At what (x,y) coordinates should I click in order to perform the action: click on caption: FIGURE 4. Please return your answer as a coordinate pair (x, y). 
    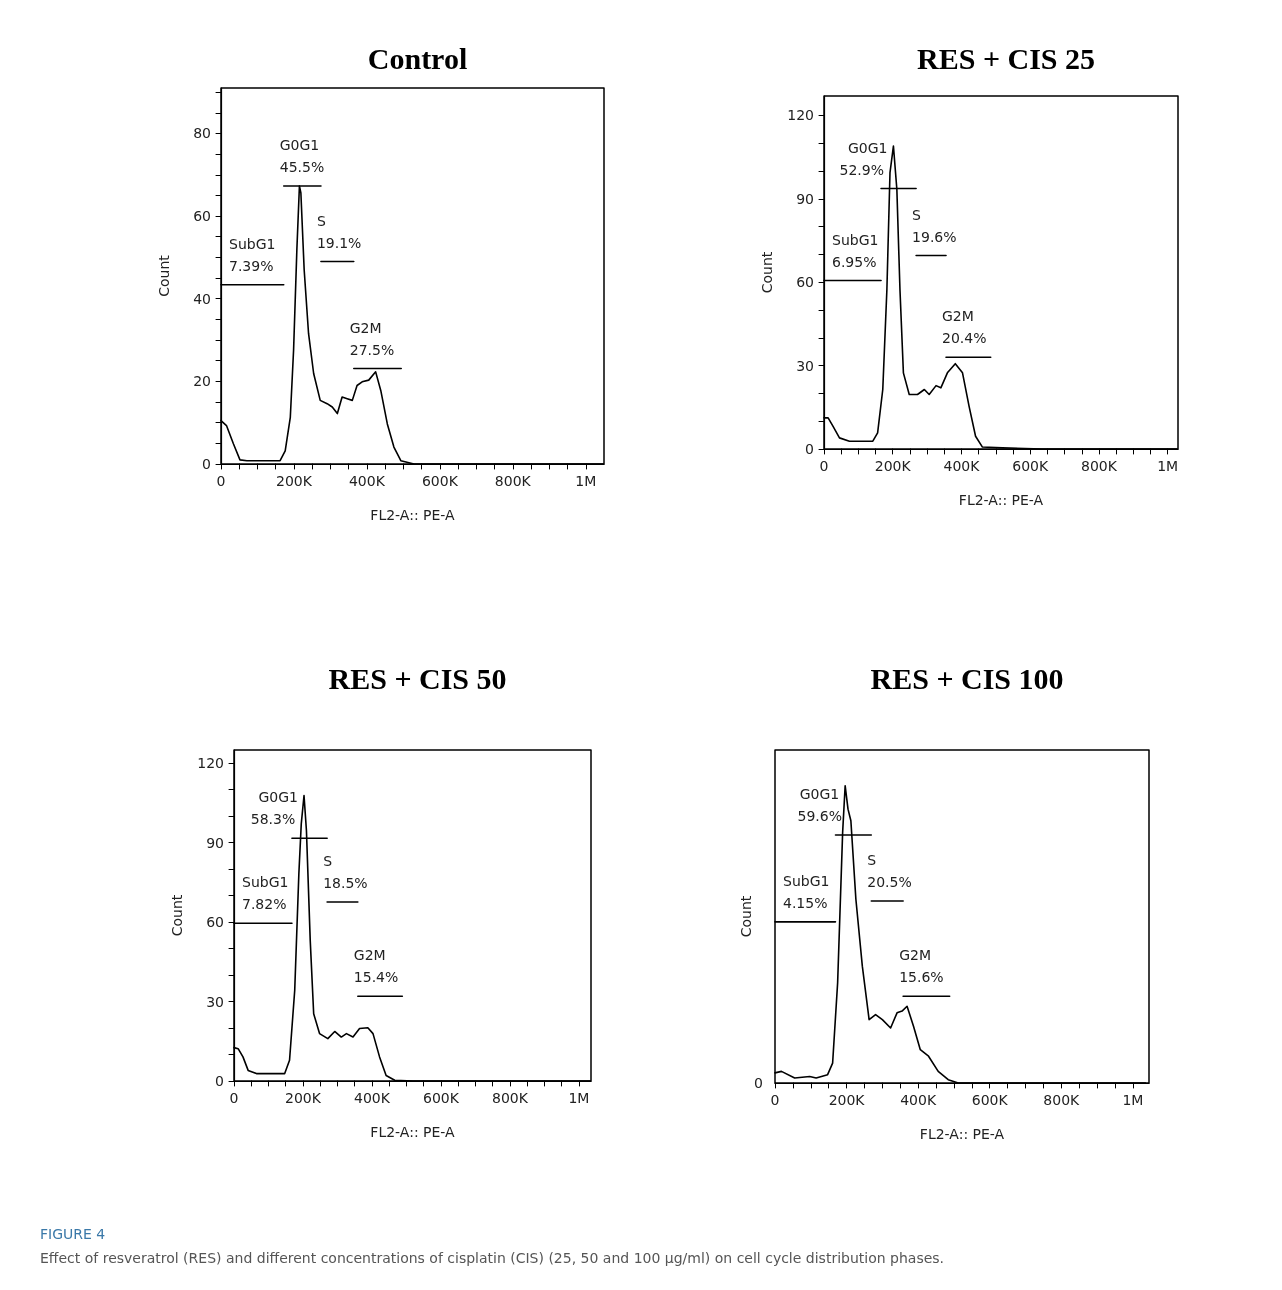
    Looking at the image, I should click on (73, 1234).